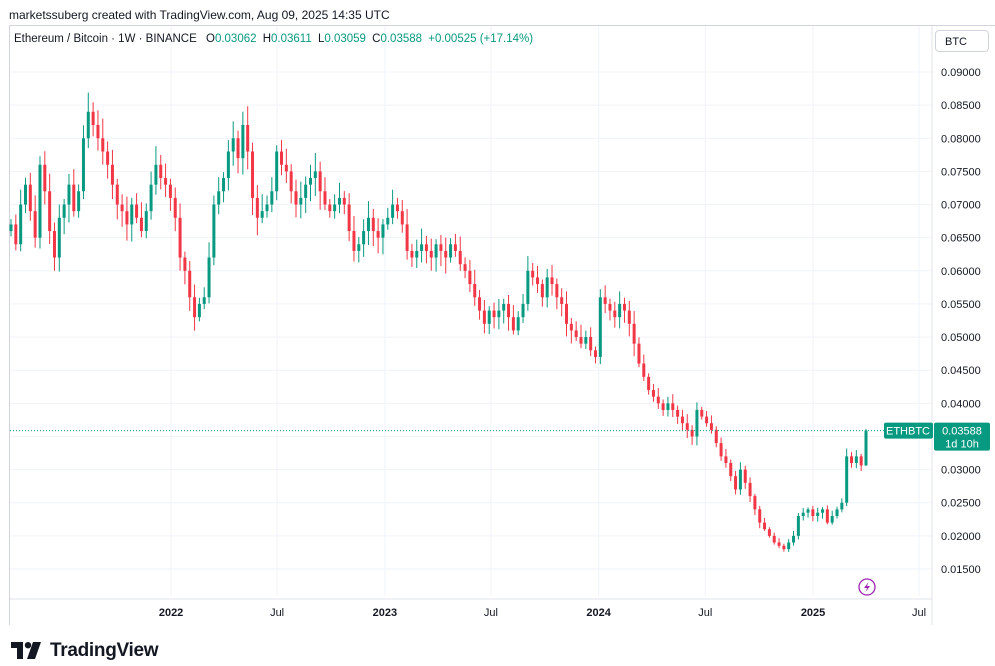 This screenshot has height=666, width=995. I want to click on price-tag-bg, so click(962, 436).